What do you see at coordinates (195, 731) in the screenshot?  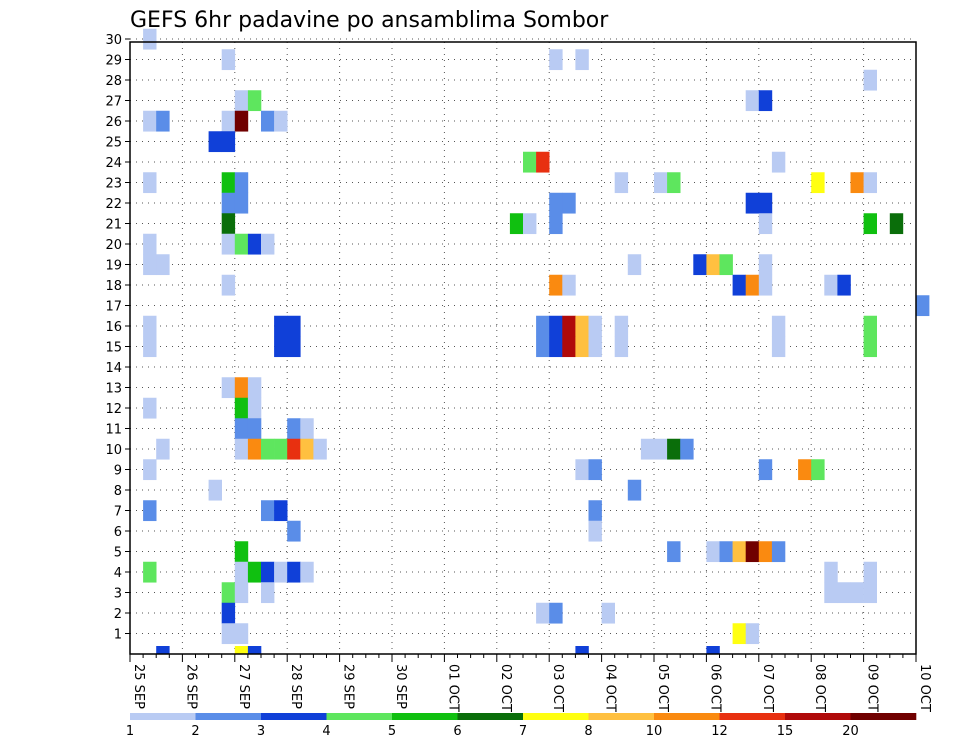 I see `colorbar-label: 2` at bounding box center [195, 731].